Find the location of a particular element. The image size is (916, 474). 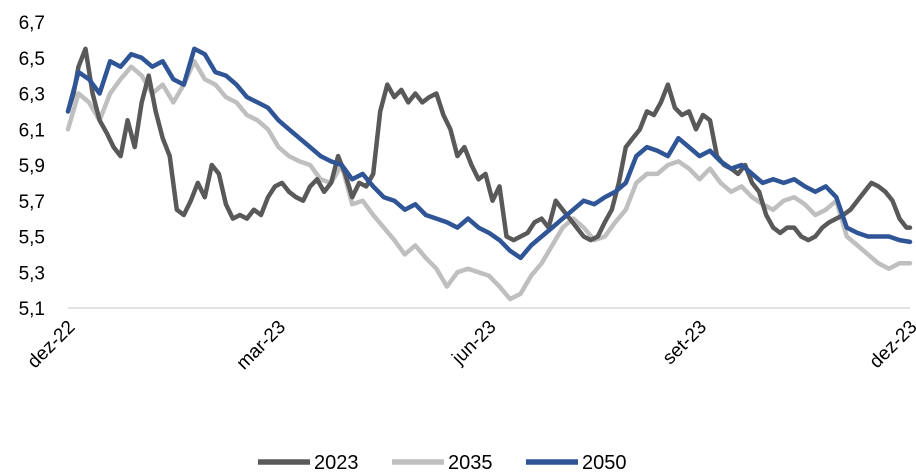

legend-label-2023: 2023 is located at coordinates (336, 463).